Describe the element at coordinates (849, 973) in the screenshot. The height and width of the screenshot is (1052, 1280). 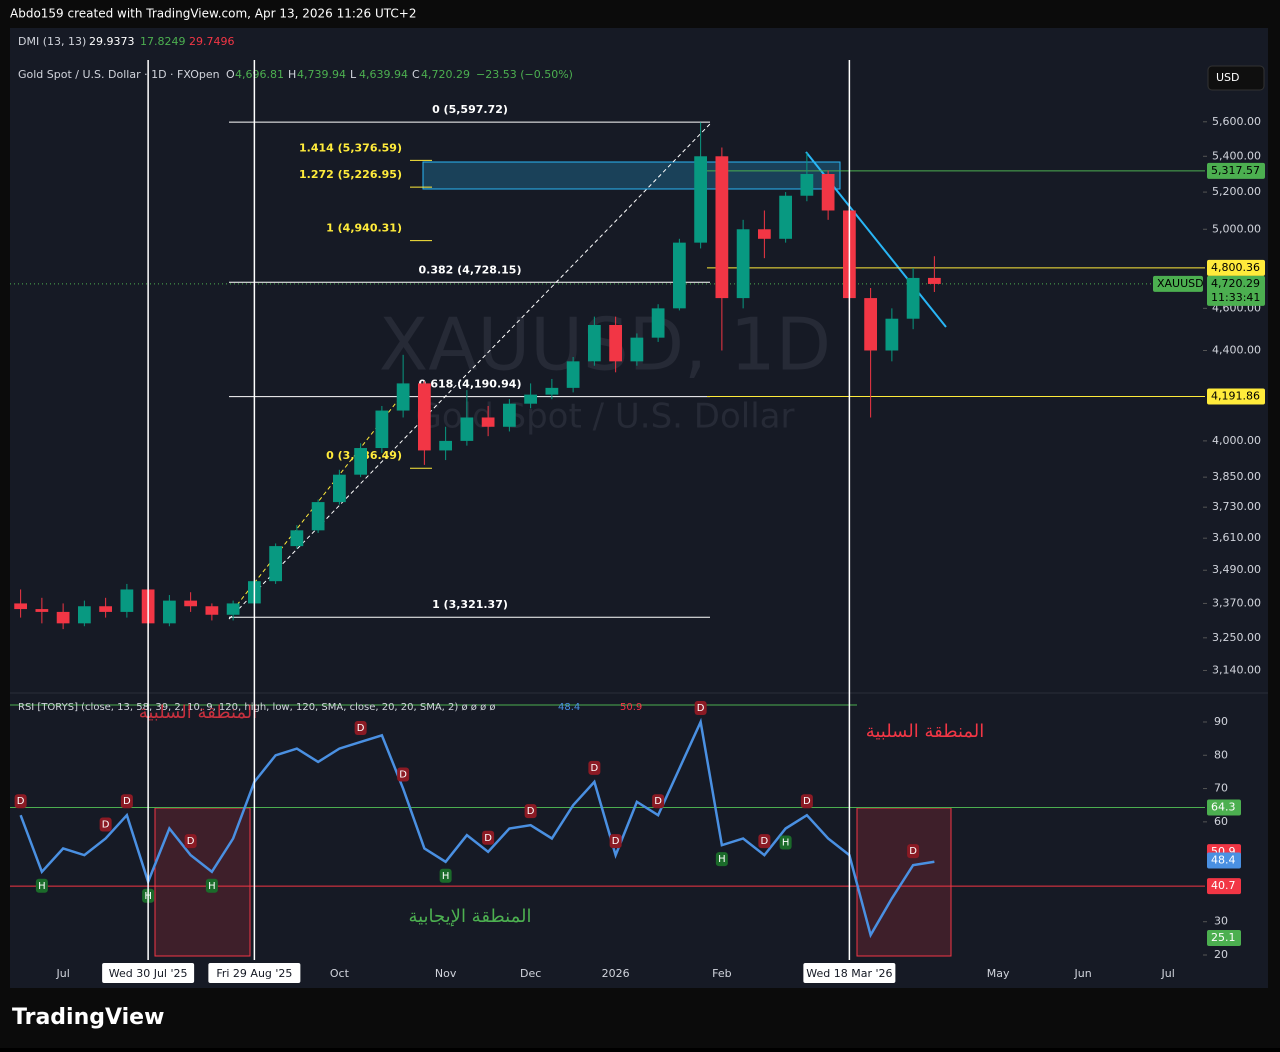
I see `date-label: Wed 18 Mar '26` at that location.